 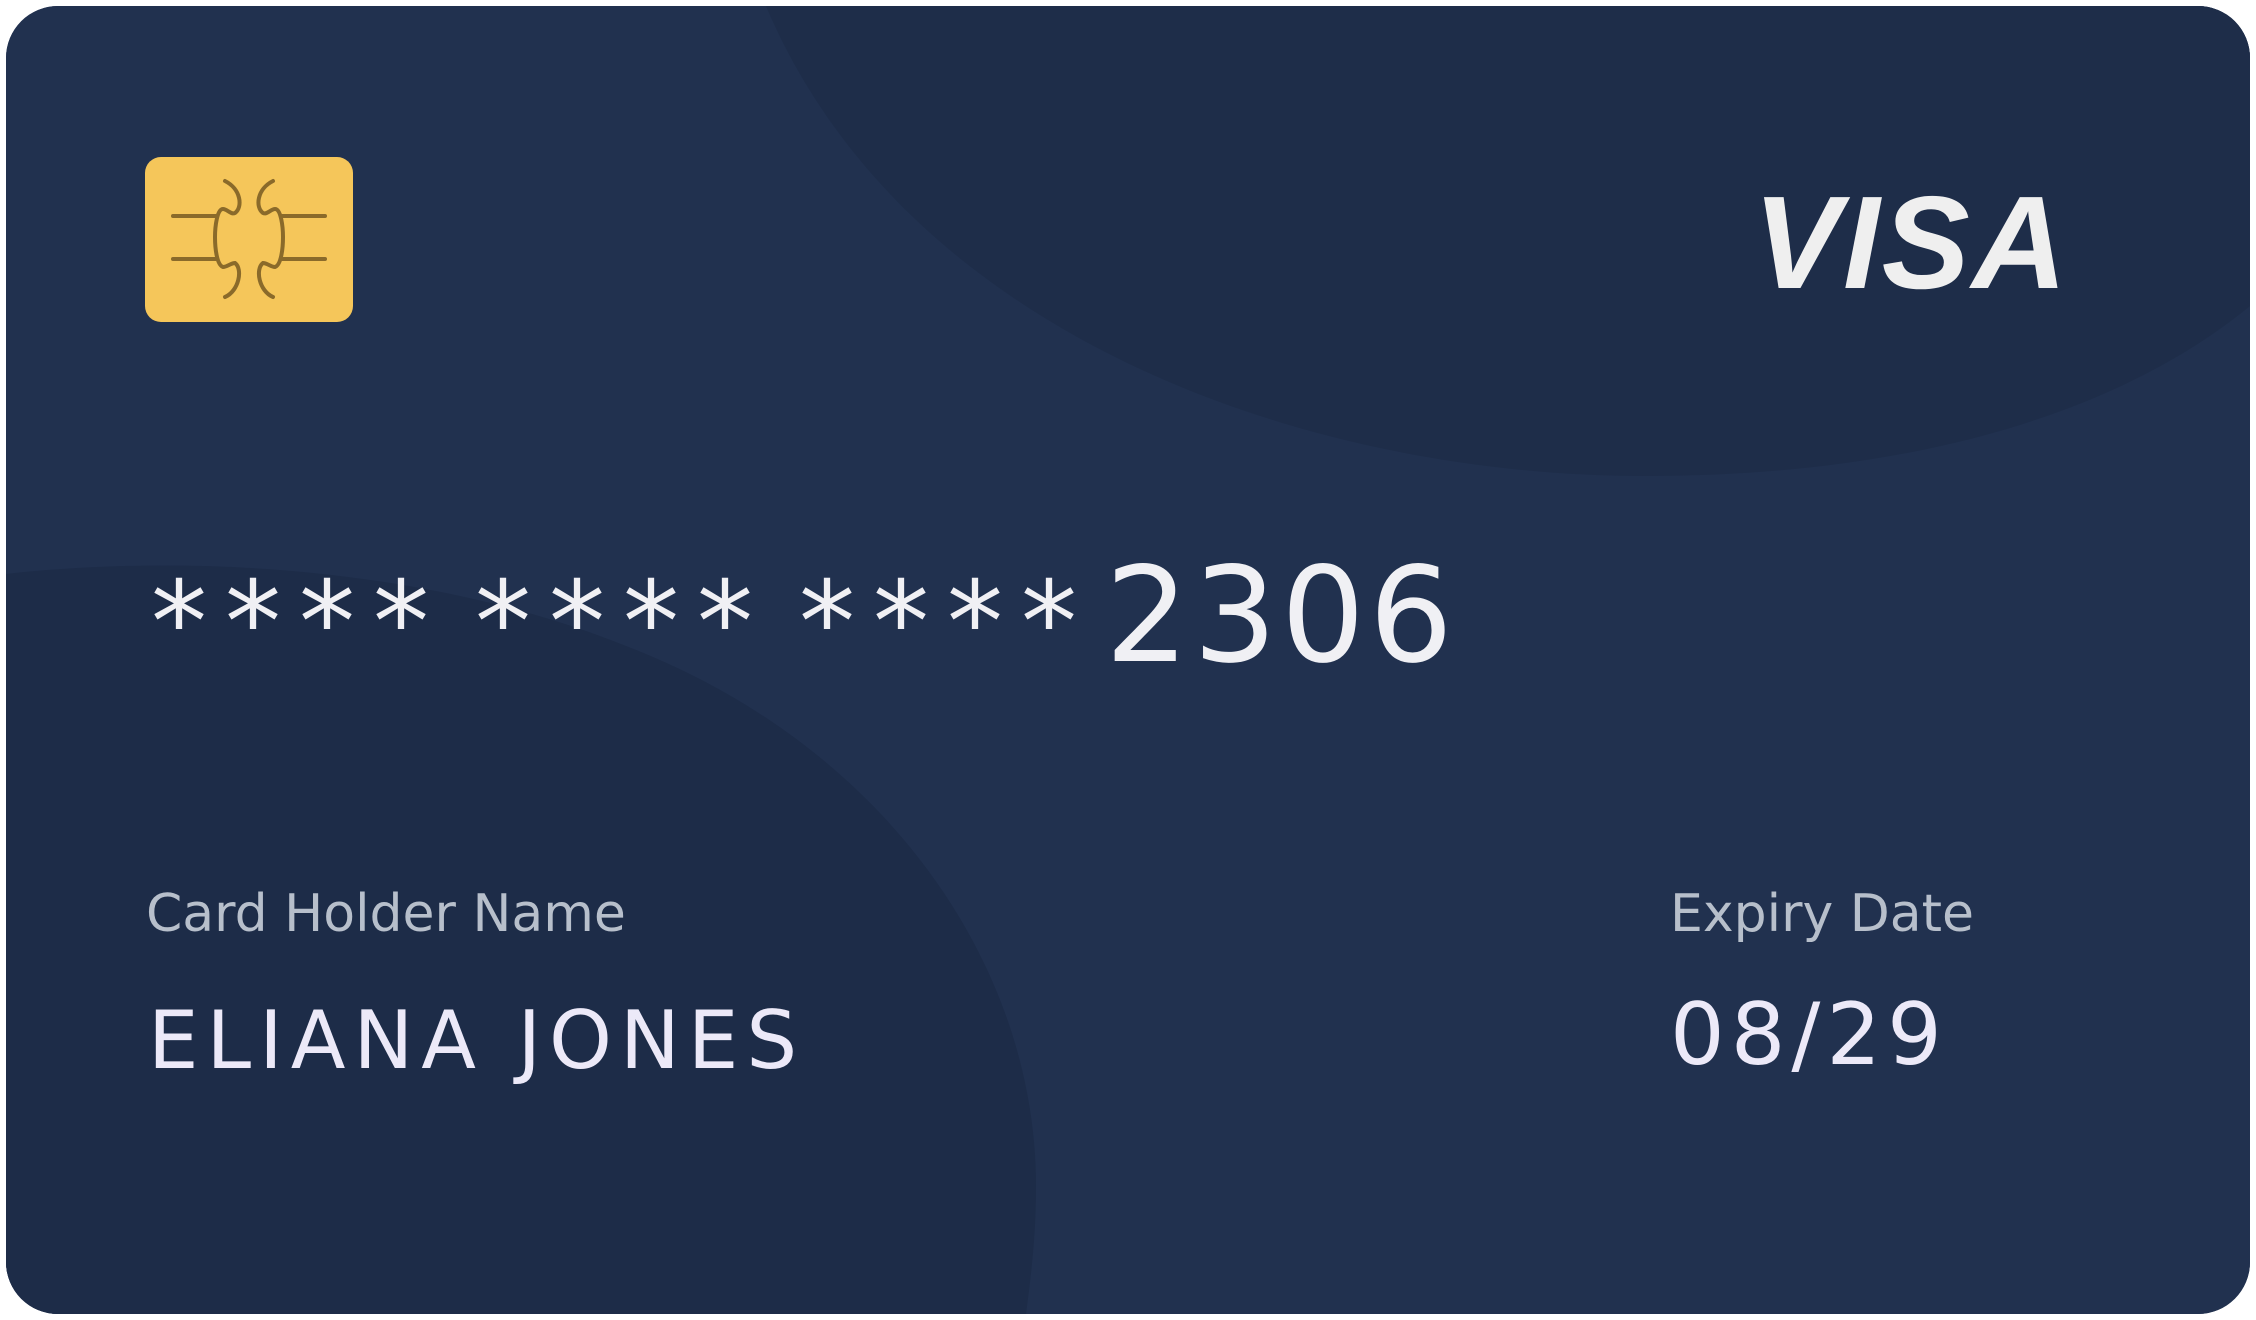 What do you see at coordinates (1822, 914) in the screenshot?
I see `expiry-date-label: Expiry Date` at bounding box center [1822, 914].